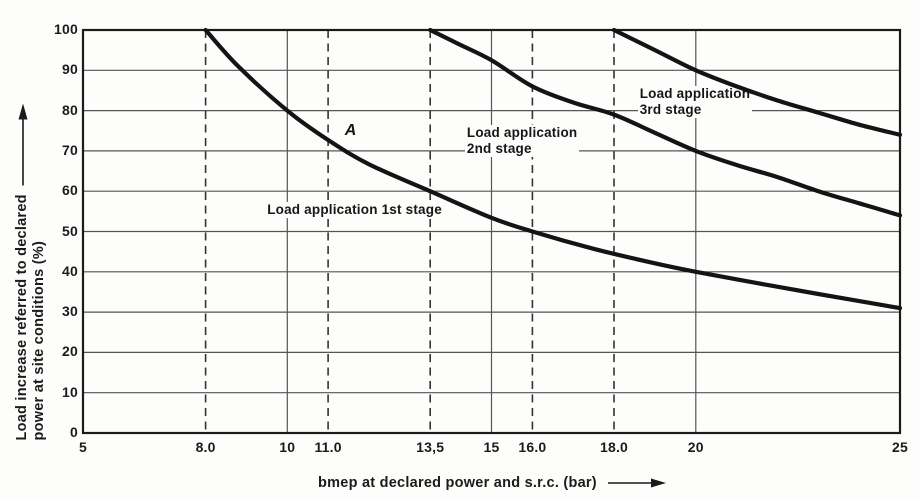 Image resolution: width=919 pixels, height=502 pixels. What do you see at coordinates (614, 447) in the screenshot?
I see `x-tick-label-18.0: 18.0` at bounding box center [614, 447].